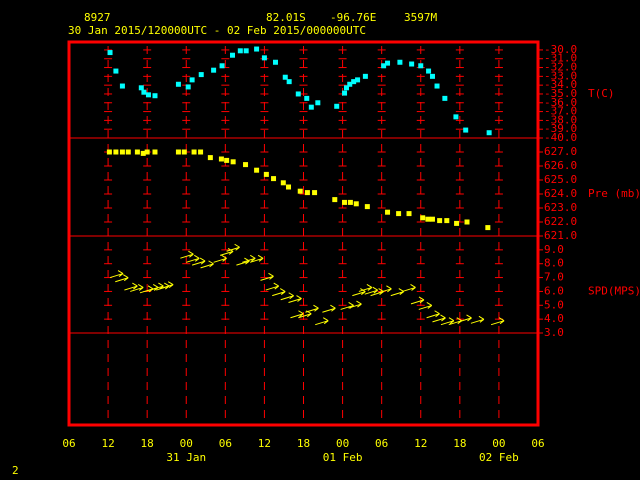  I want to click on y-tick-label: 622.0, so click(560, 221).